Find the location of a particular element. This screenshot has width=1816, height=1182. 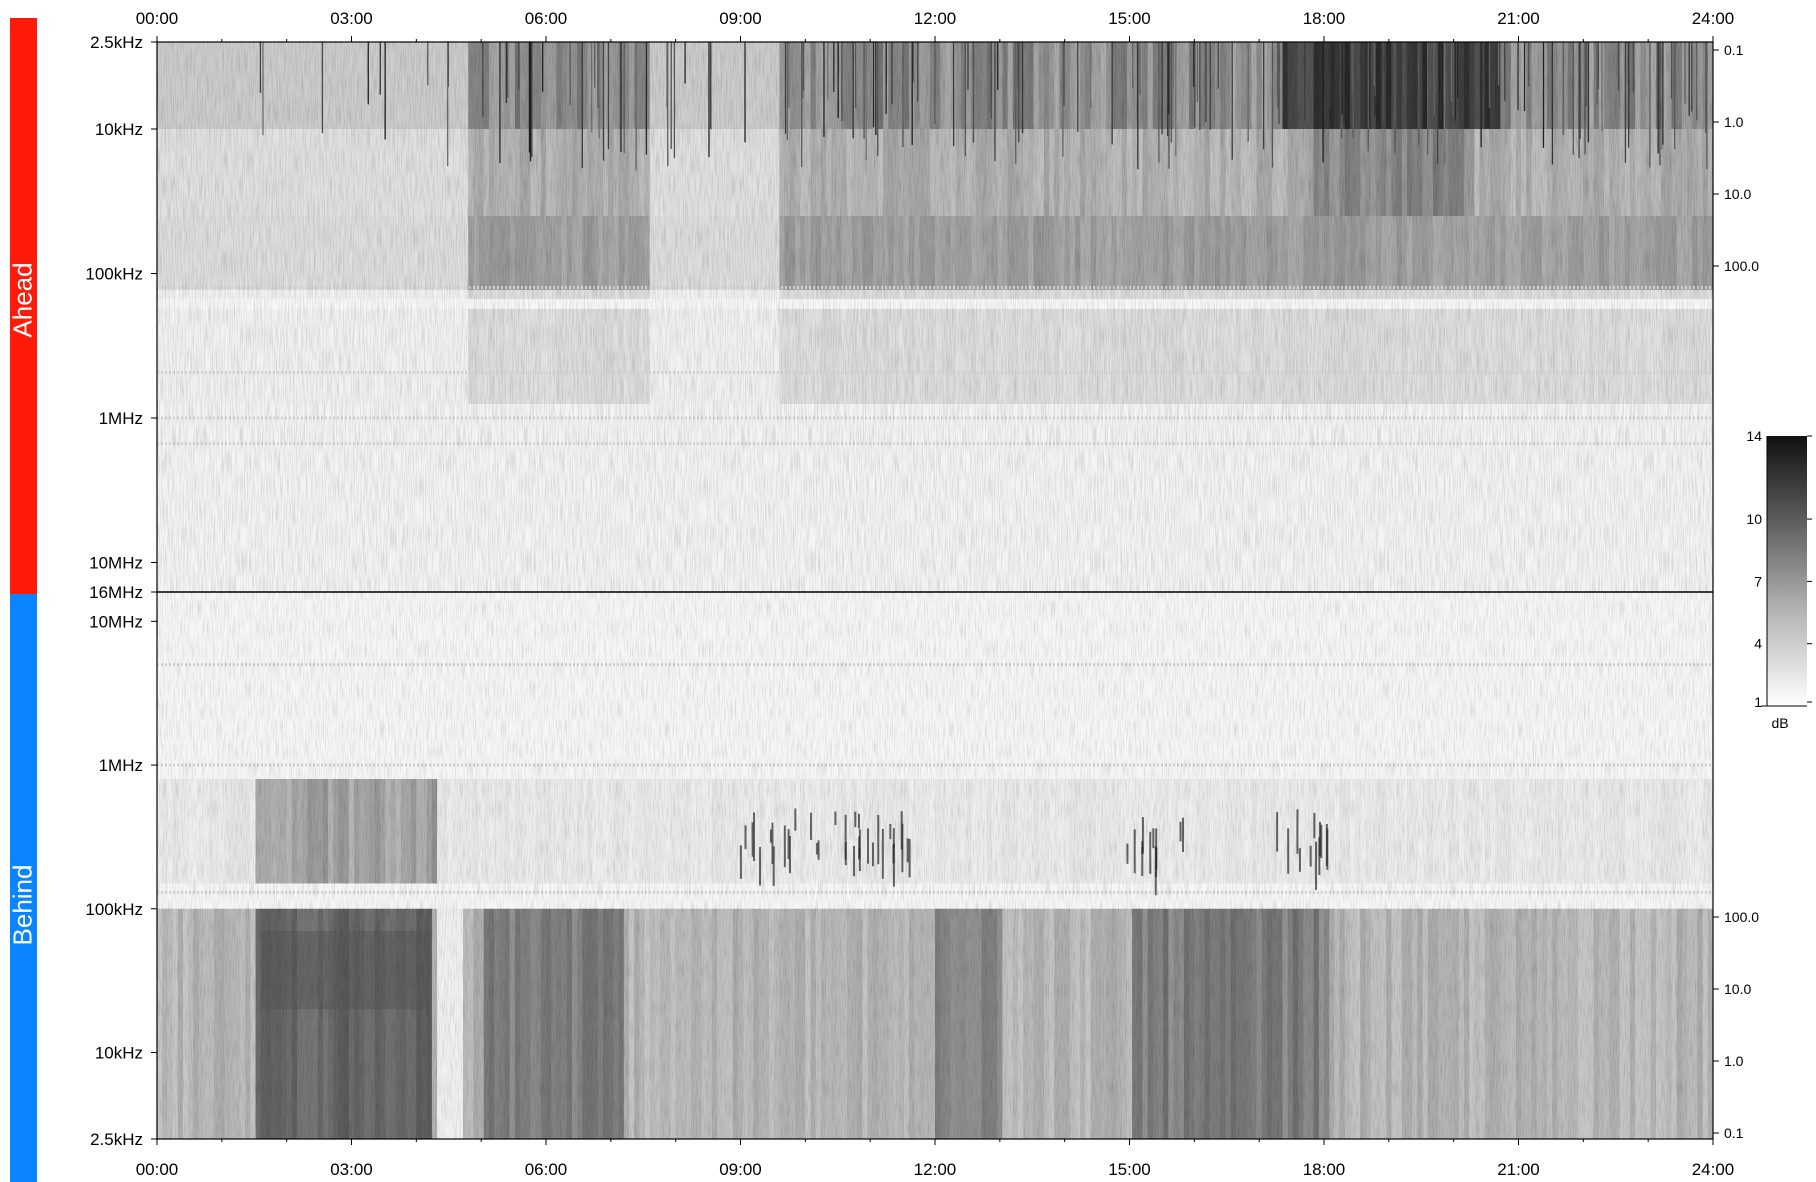

x-tick-top: 18:00 is located at coordinates (1324, 18).